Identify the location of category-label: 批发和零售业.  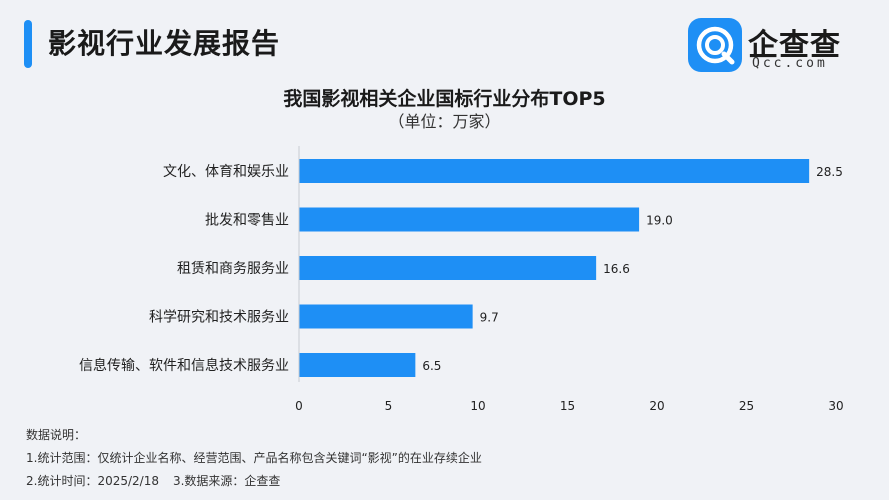
(247, 221).